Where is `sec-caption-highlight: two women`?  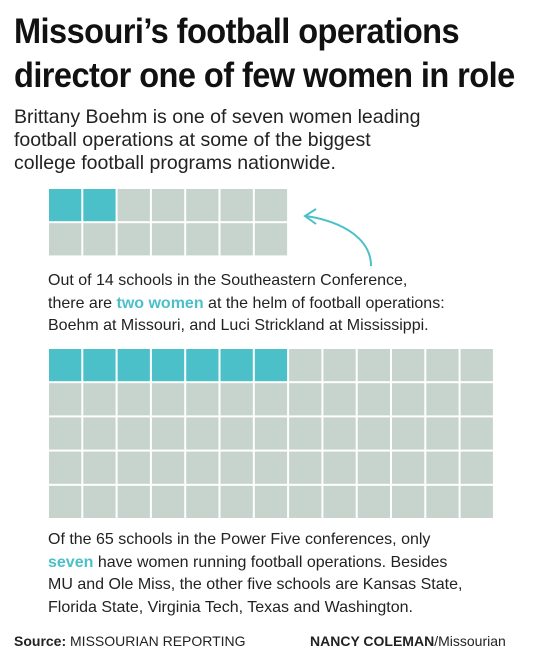 sec-caption-highlight: two women is located at coordinates (160, 303).